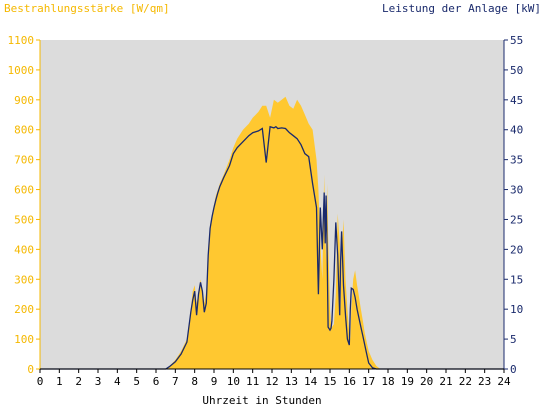 Image resolution: width=544 pixels, height=413 pixels. Describe the element at coordinates (194, 381) in the screenshot. I see `x-tick-label: 8` at that location.